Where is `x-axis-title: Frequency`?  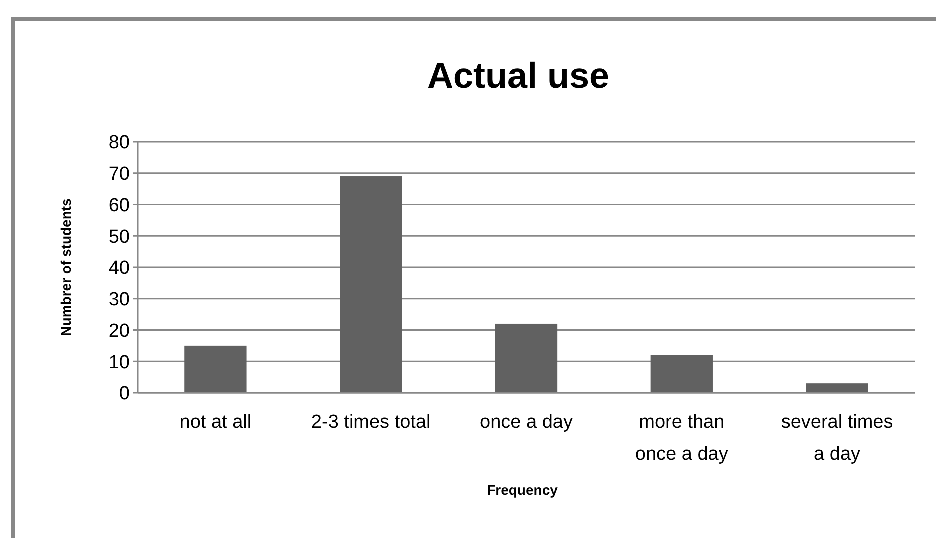
x-axis-title: Frequency is located at coordinates (522, 490).